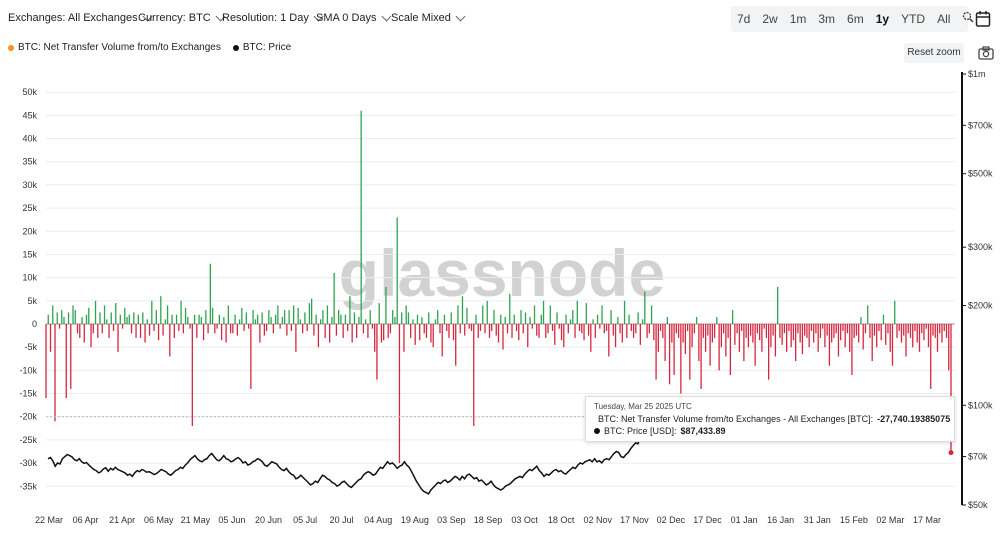  I want to click on camera-icon, so click(986, 53).